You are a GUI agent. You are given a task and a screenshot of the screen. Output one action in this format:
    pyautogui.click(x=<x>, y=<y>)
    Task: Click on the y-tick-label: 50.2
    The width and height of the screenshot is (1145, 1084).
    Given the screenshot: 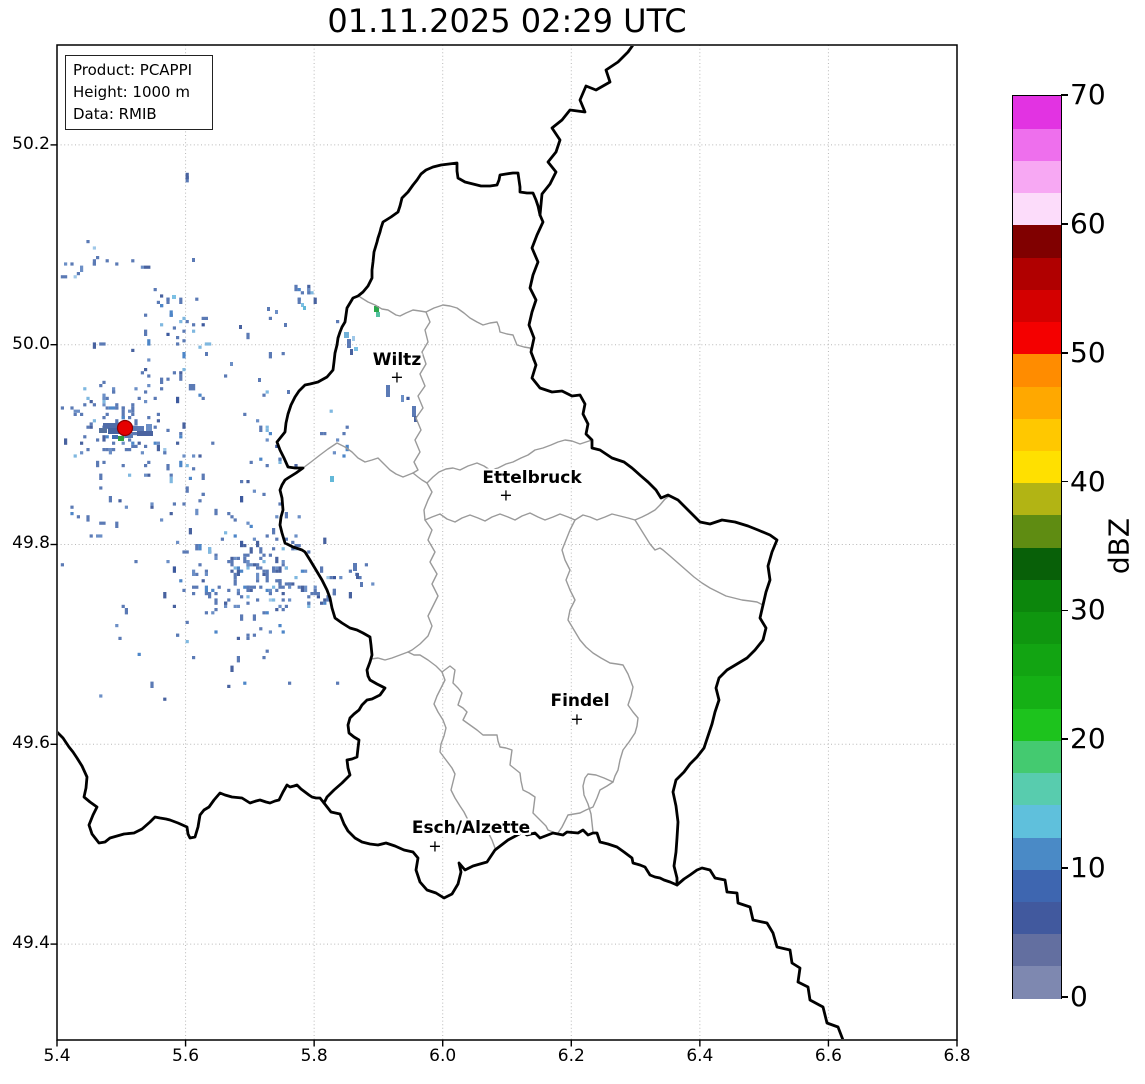 What is the action you would take?
    pyautogui.click(x=31, y=143)
    